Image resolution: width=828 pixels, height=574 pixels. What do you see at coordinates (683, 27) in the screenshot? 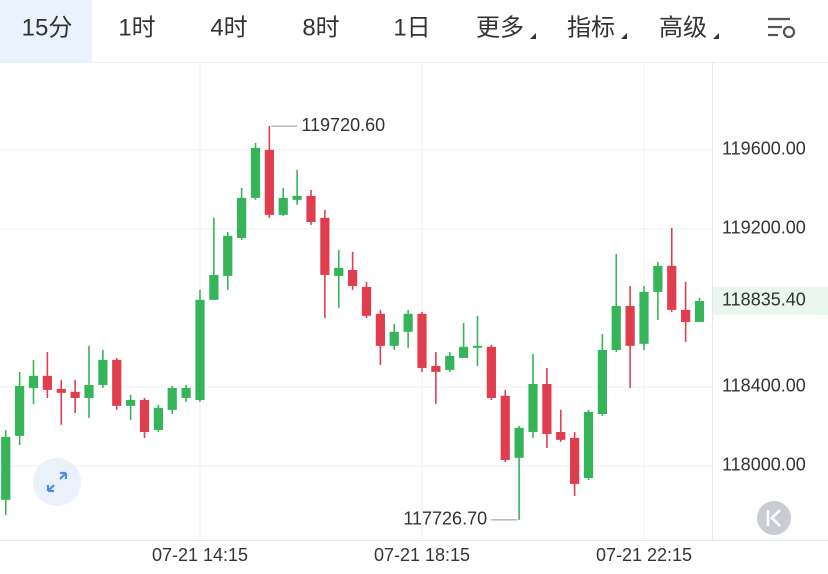
I see `tab-label: 高级` at bounding box center [683, 27].